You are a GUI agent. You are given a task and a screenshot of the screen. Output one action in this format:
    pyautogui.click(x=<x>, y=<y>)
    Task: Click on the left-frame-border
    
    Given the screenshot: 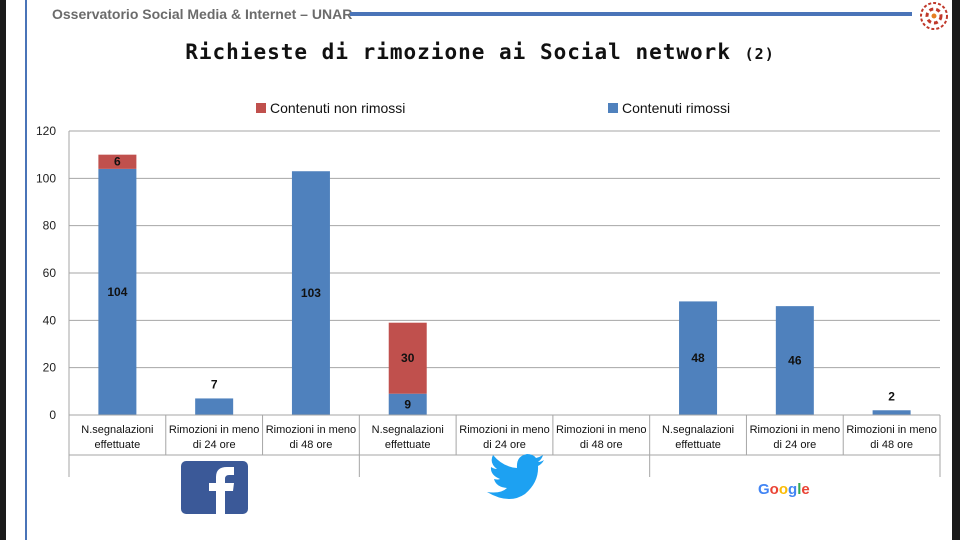 What is the action you would take?
    pyautogui.click(x=3, y=270)
    